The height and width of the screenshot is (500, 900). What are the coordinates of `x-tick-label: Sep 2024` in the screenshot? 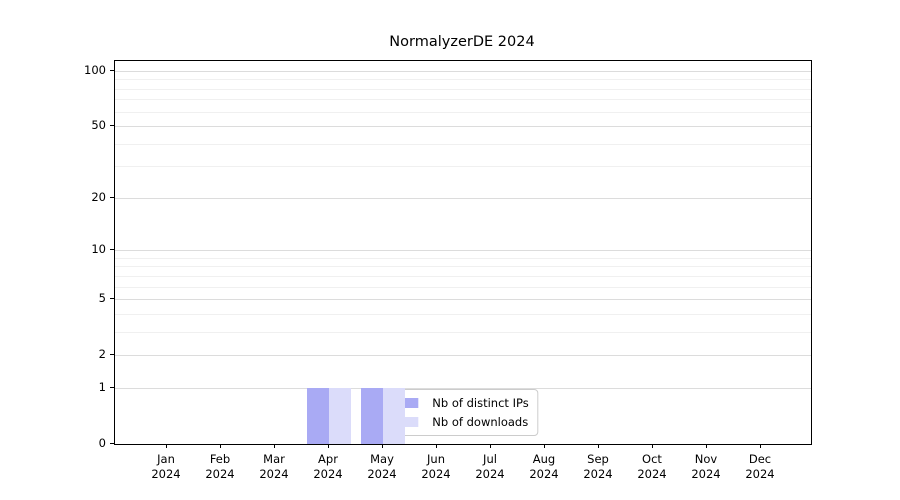 It's located at (598, 467).